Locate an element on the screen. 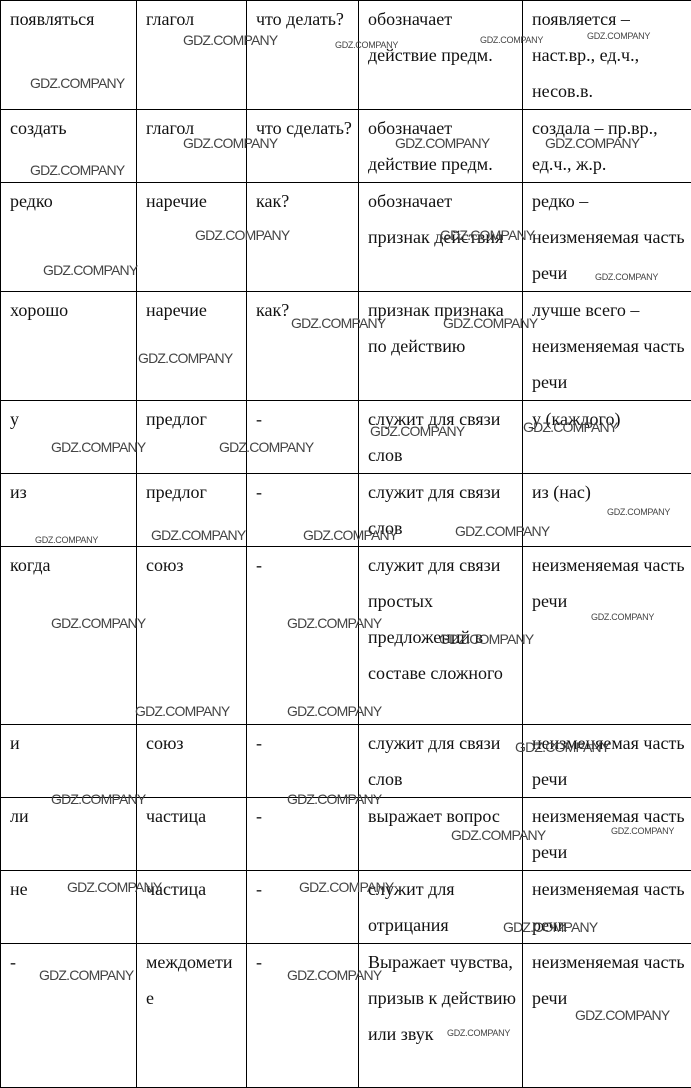 Image resolution: width=691 pixels, height=1088 pixels. table-cell: когда is located at coordinates (69, 636).